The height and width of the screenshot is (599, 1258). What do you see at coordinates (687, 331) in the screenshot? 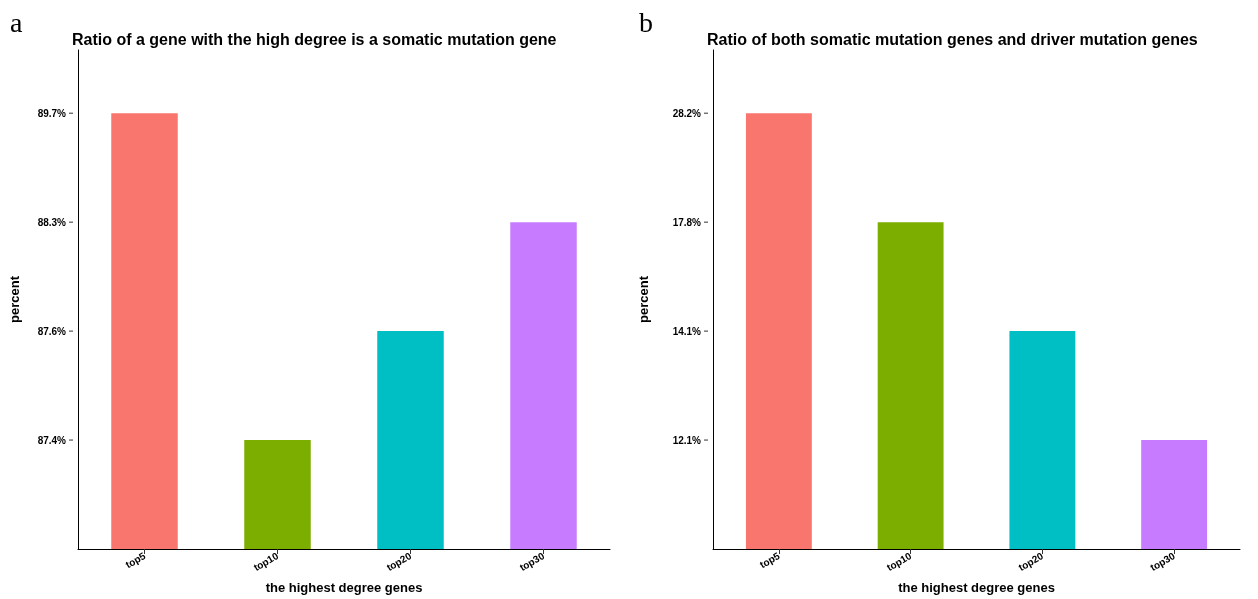
I see `text: 14.1%` at bounding box center [687, 331].